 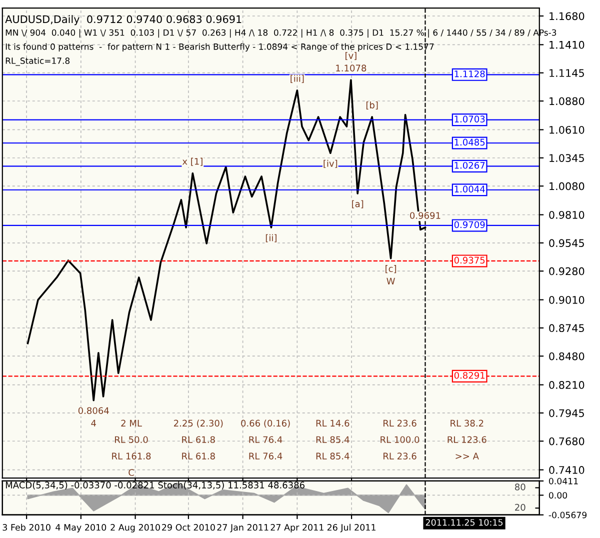 What do you see at coordinates (566, 413) in the screenshot?
I see `y-tick-label: 0.7945` at bounding box center [566, 413].